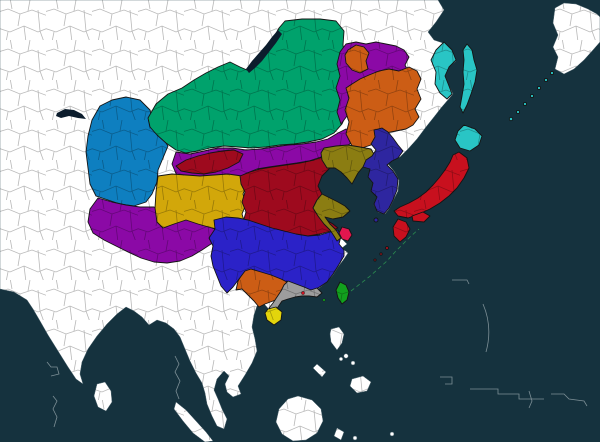  Describe the element at coordinates (337, 338) in the screenshot. I see `luzon-island` at that location.